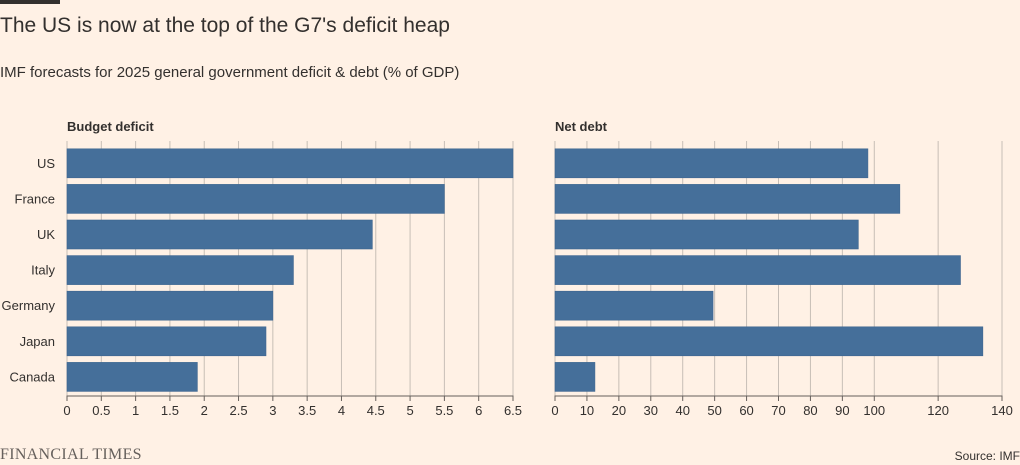  I want to click on deficit-tick-label: 3.5, so click(307, 410).